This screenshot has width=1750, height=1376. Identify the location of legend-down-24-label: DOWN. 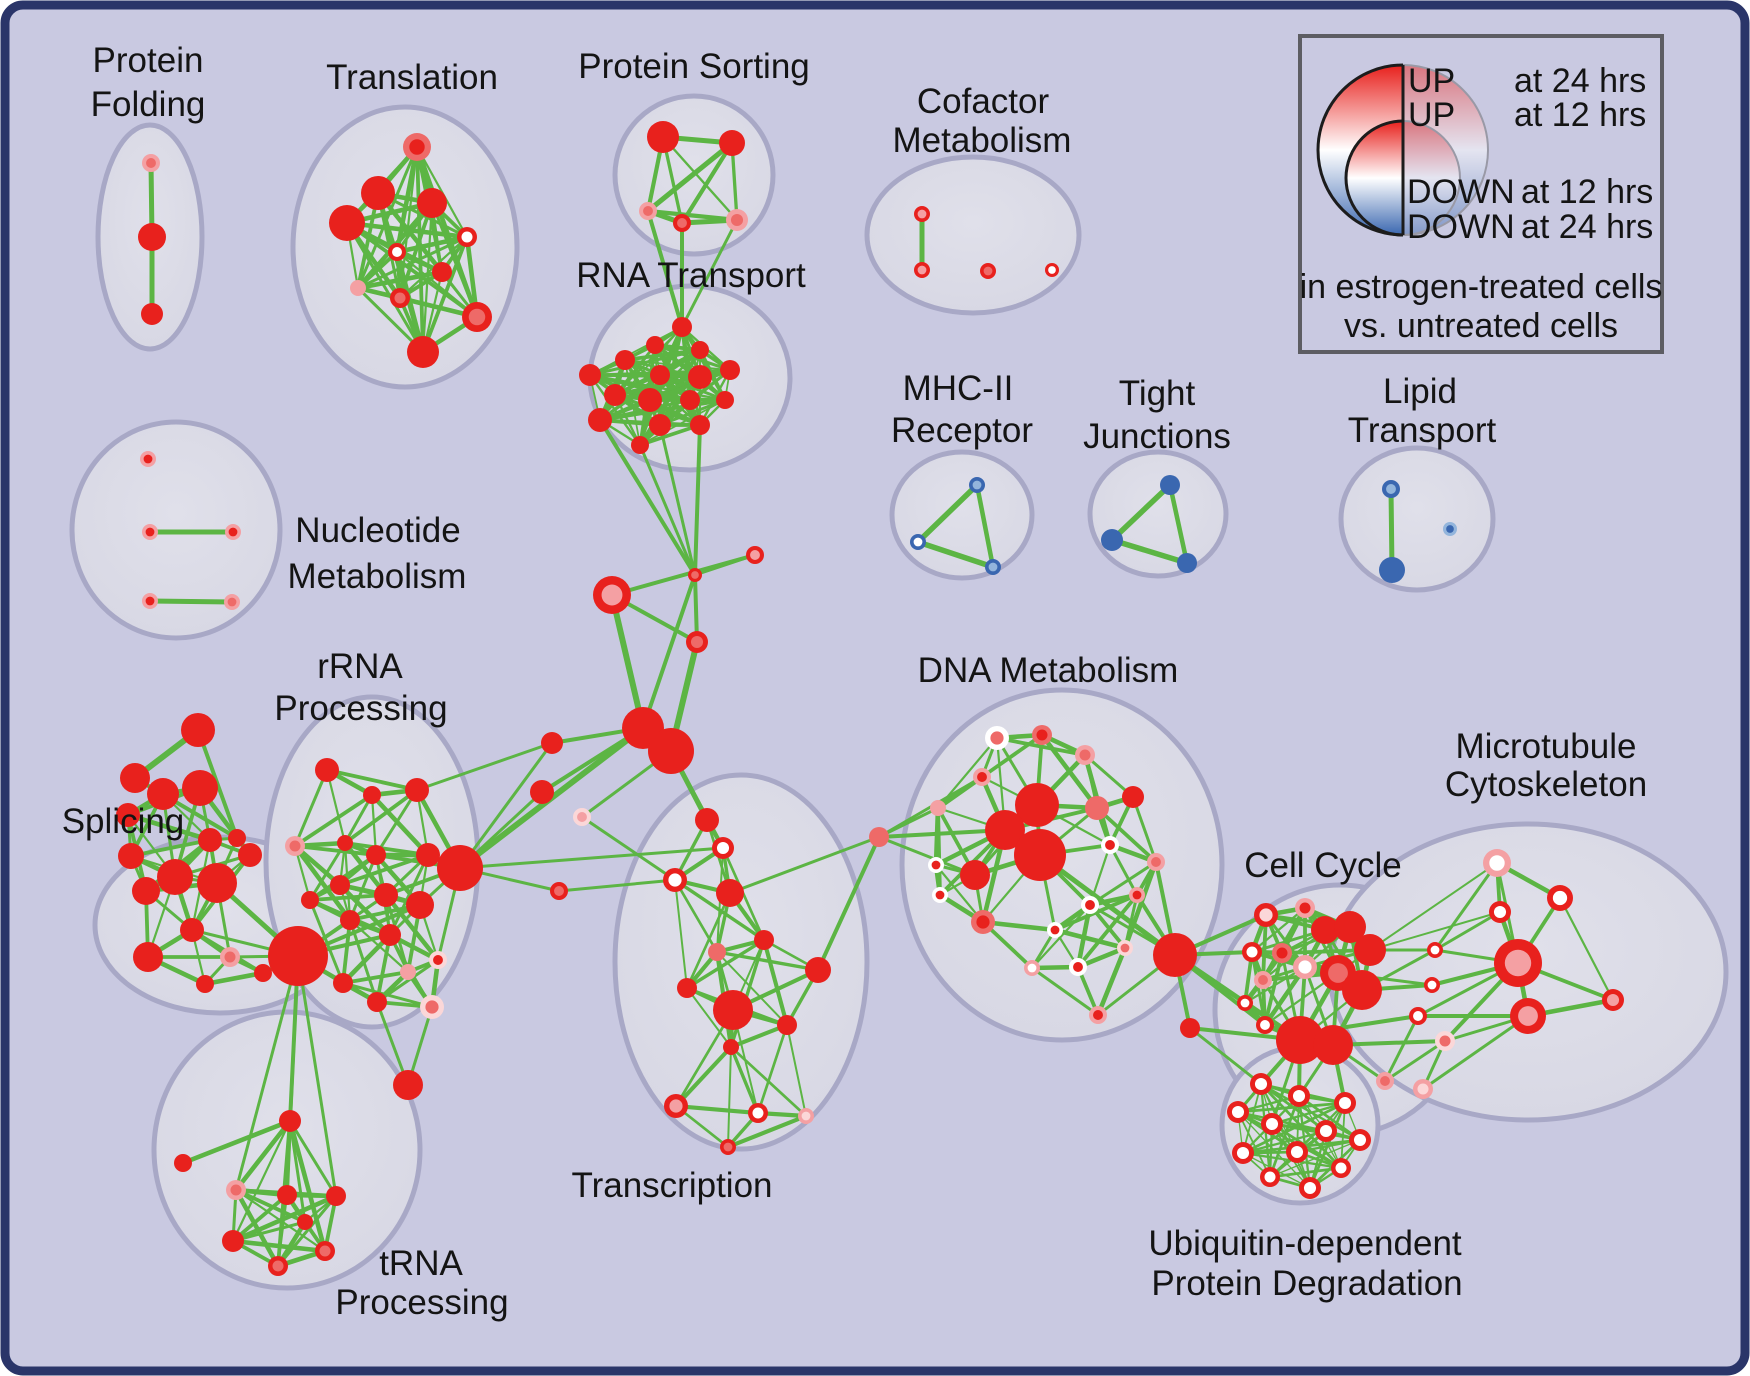
(1461, 227).